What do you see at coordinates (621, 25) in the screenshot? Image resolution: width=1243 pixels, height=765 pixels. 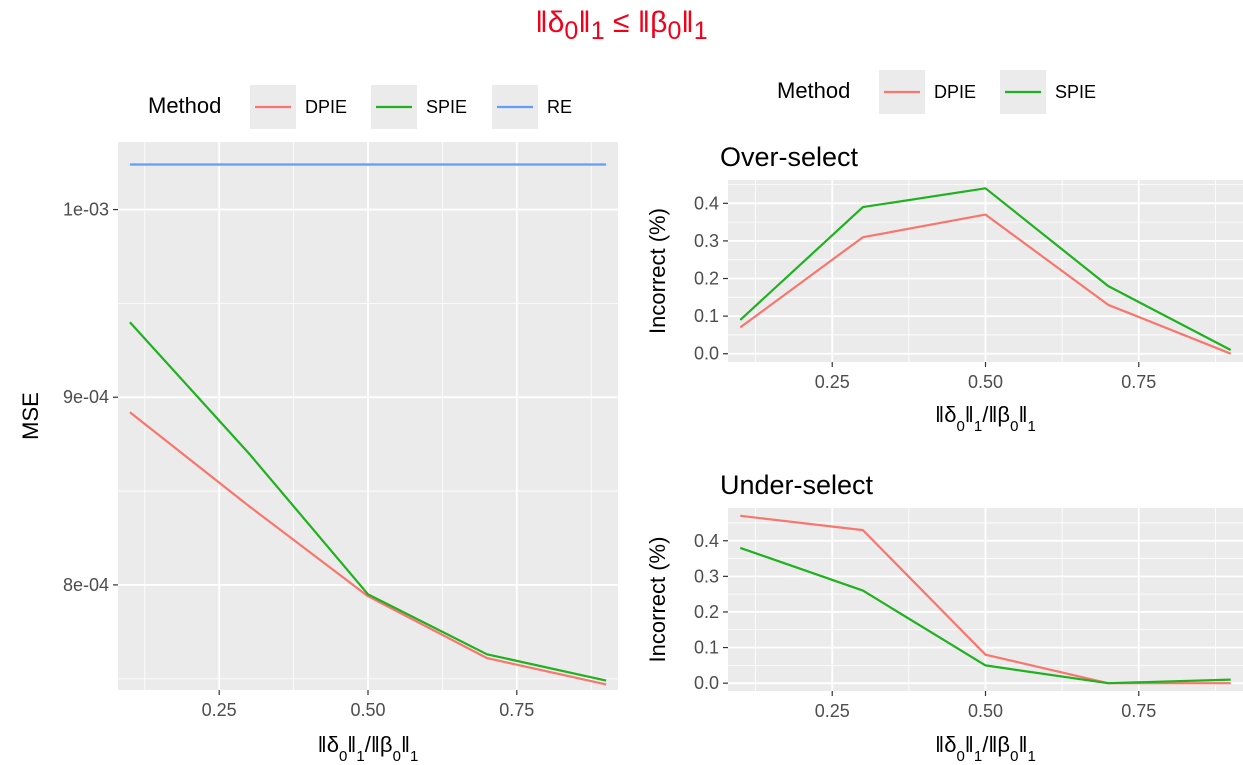 I see `figure-title: ‖δ0‖1 ≤ ‖β0‖1` at bounding box center [621, 25].